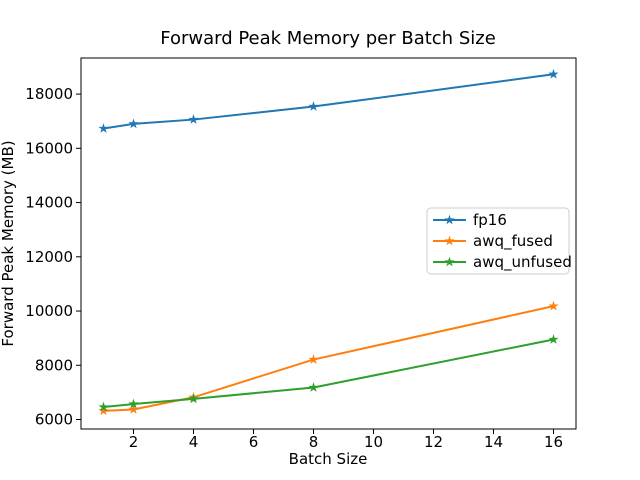 Image resolution: width=640 pixels, height=480 pixels. What do you see at coordinates (490, 220) in the screenshot?
I see `legend-label: fp16` at bounding box center [490, 220].